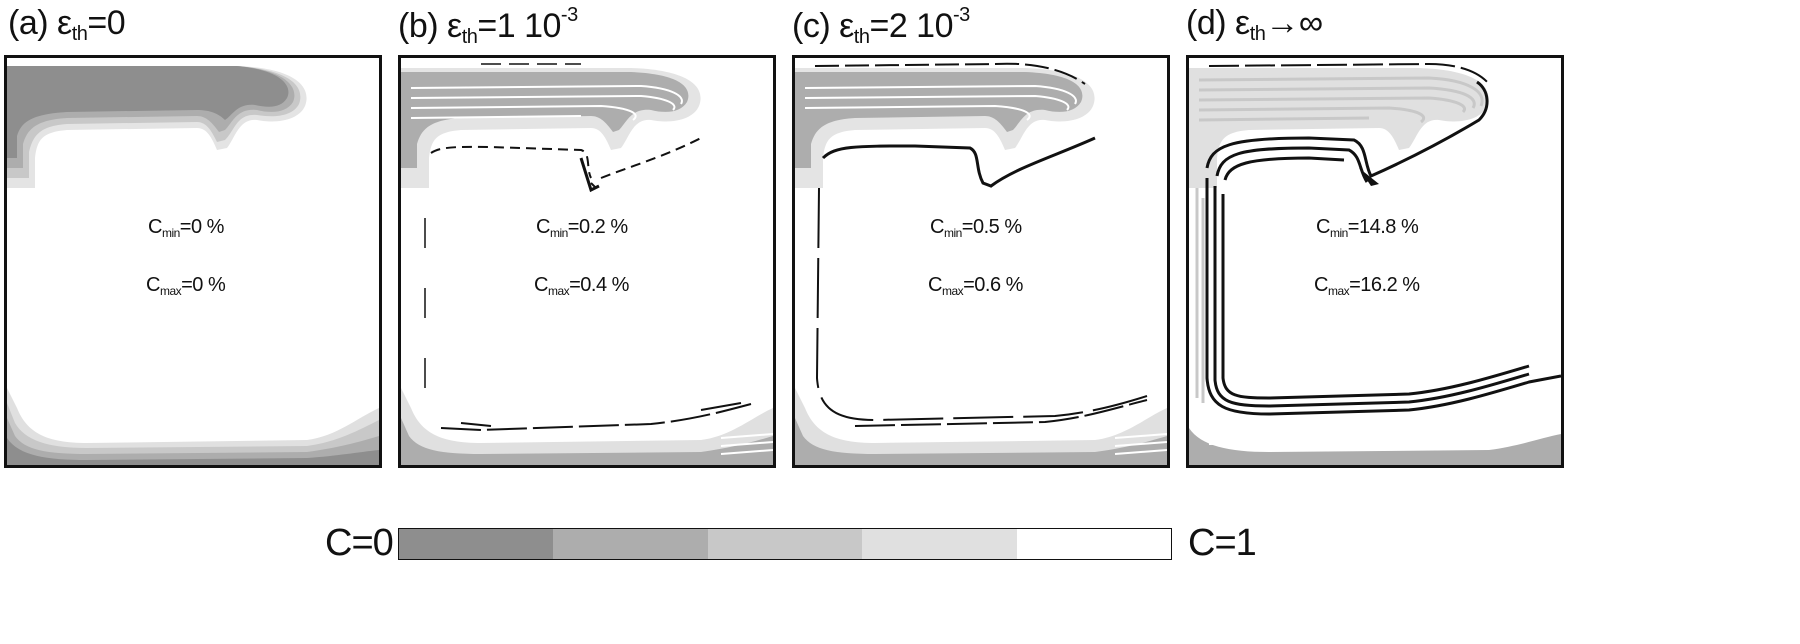 The width and height of the screenshot is (1800, 644). Describe the element at coordinates (1367, 228) in the screenshot. I see `panel-d-cmin: Cmin=14.8 %` at that location.